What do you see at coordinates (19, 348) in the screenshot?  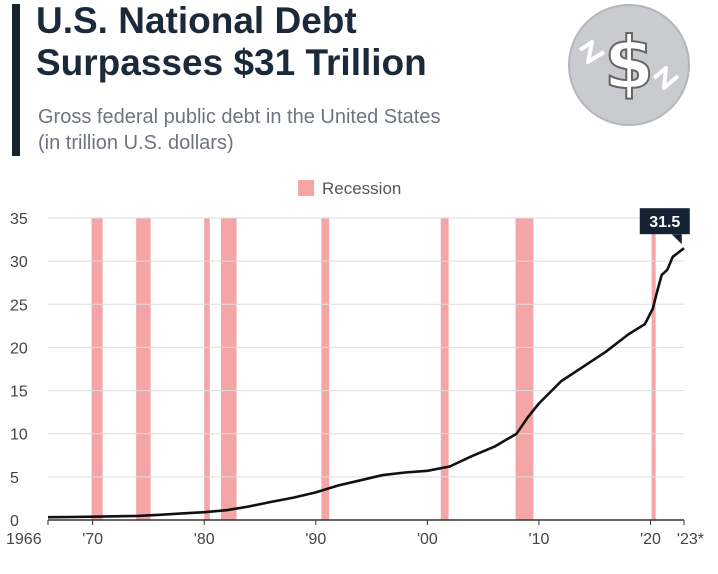 I see `y-tick-label-20: 20` at bounding box center [19, 348].